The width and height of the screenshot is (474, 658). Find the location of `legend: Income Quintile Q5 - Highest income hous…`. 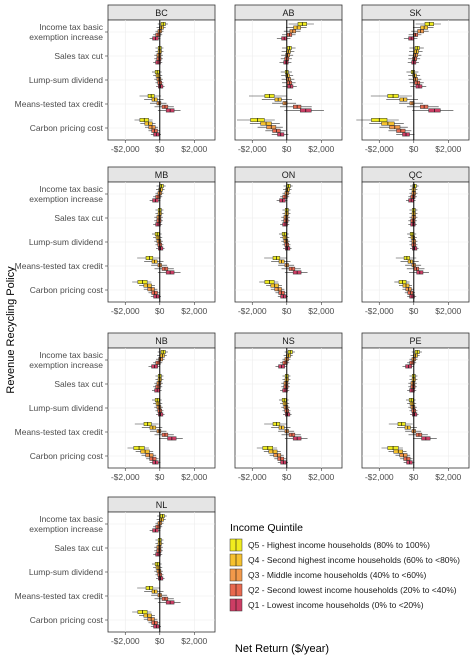

legend: Income Quintile Q5 - Highest income hous… is located at coordinates (344, 567).